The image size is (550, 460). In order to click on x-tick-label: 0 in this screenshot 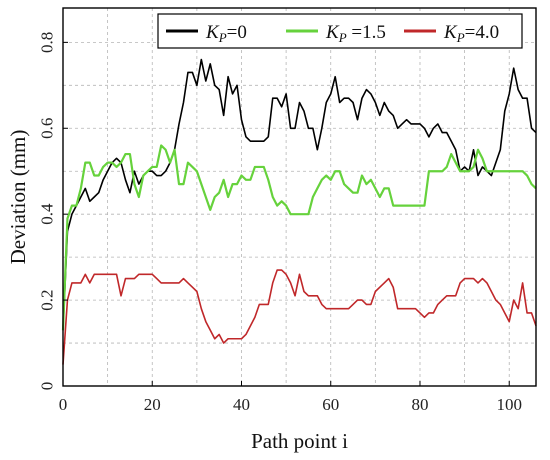, I will do `click(63, 404)`.